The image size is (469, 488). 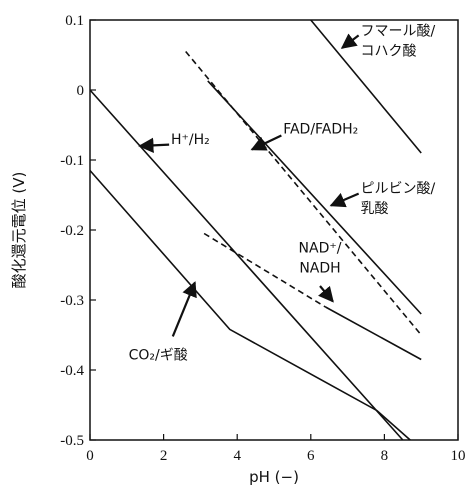 I want to click on x-tick-label: 4, so click(x=237, y=456).